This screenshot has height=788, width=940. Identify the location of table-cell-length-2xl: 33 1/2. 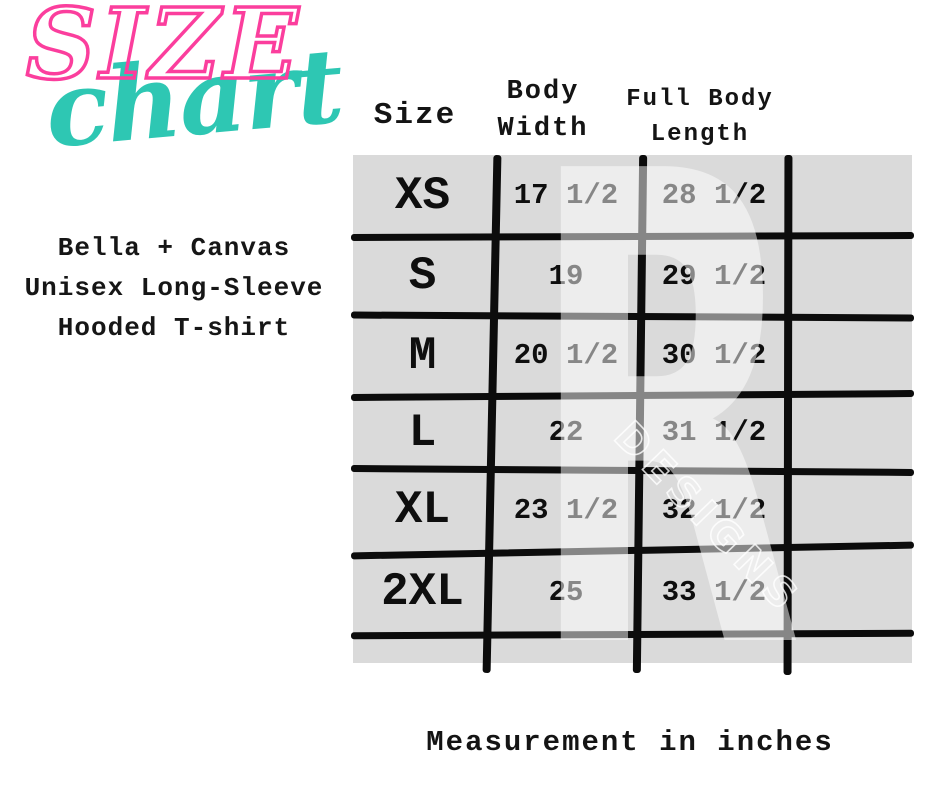
(714, 592).